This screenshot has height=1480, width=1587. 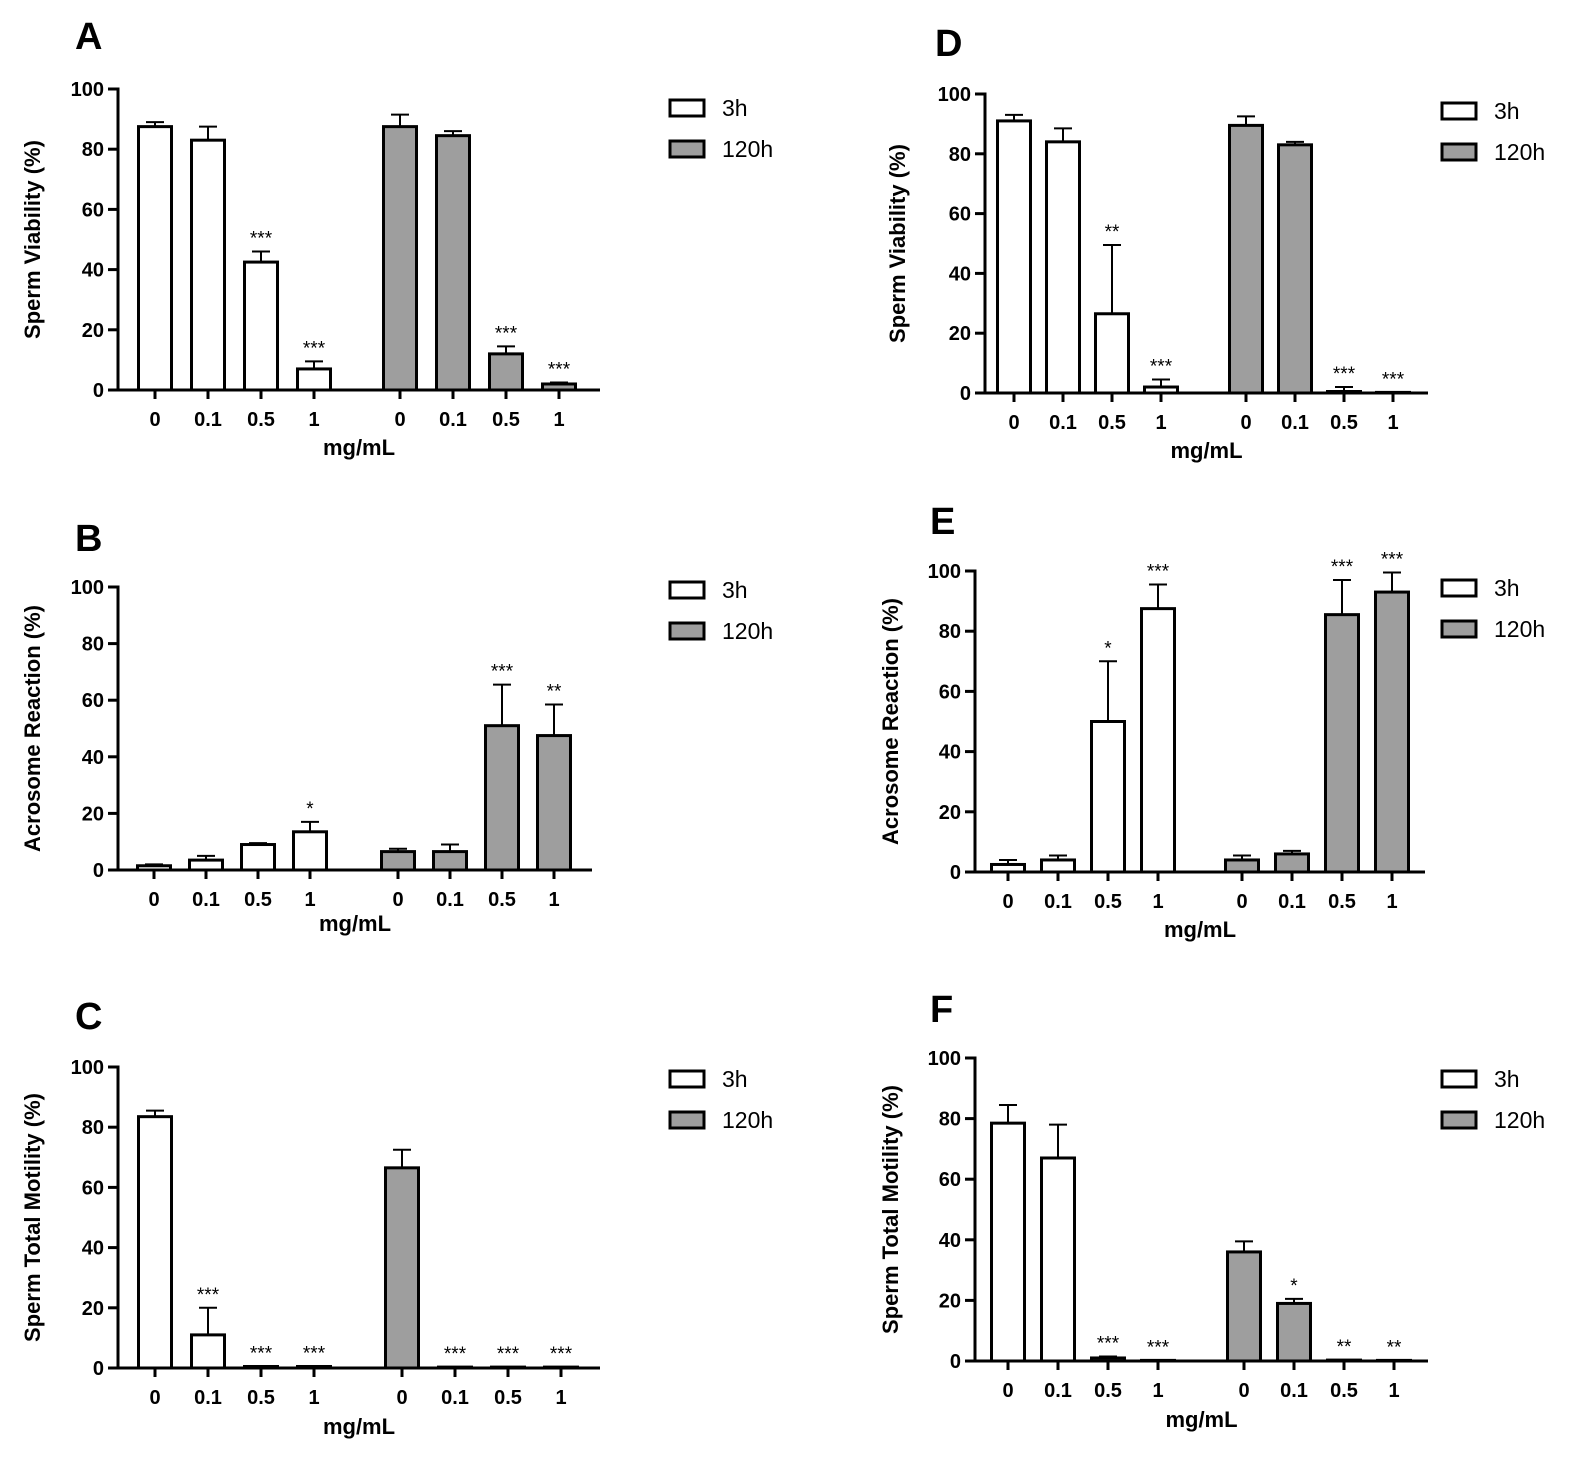 I want to click on legend-label-a: 3h, so click(x=735, y=108).